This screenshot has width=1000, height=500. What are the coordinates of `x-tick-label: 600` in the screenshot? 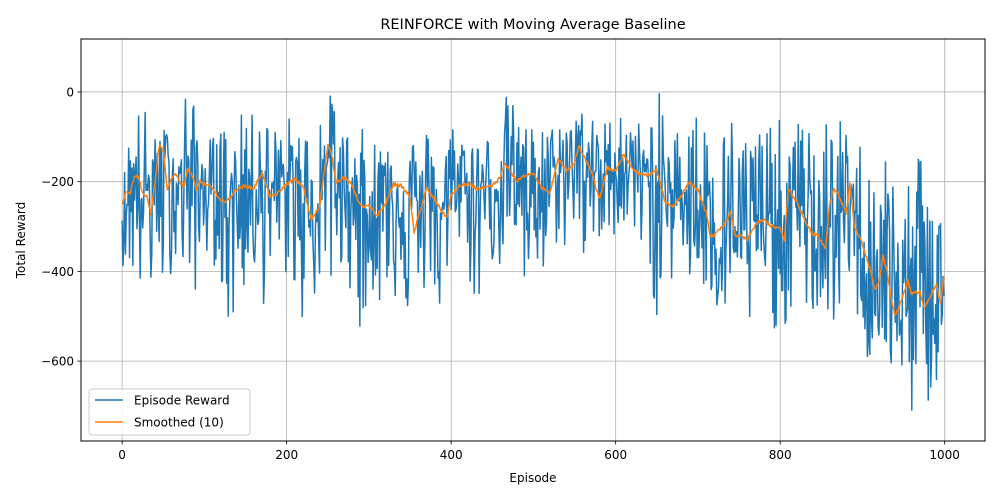 It's located at (615, 455).